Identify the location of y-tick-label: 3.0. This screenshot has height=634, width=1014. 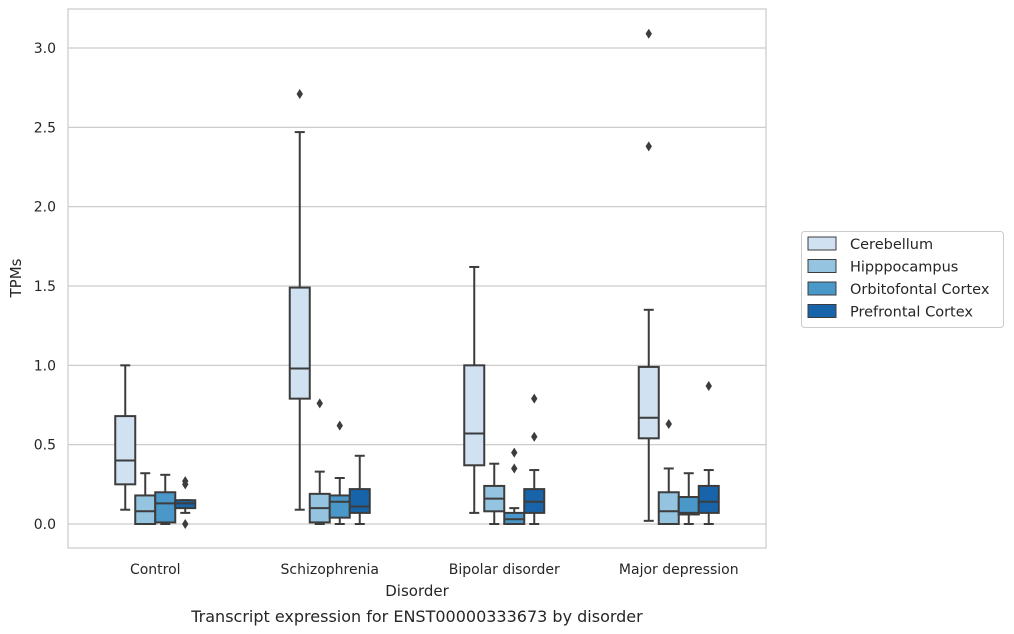
(45, 49).